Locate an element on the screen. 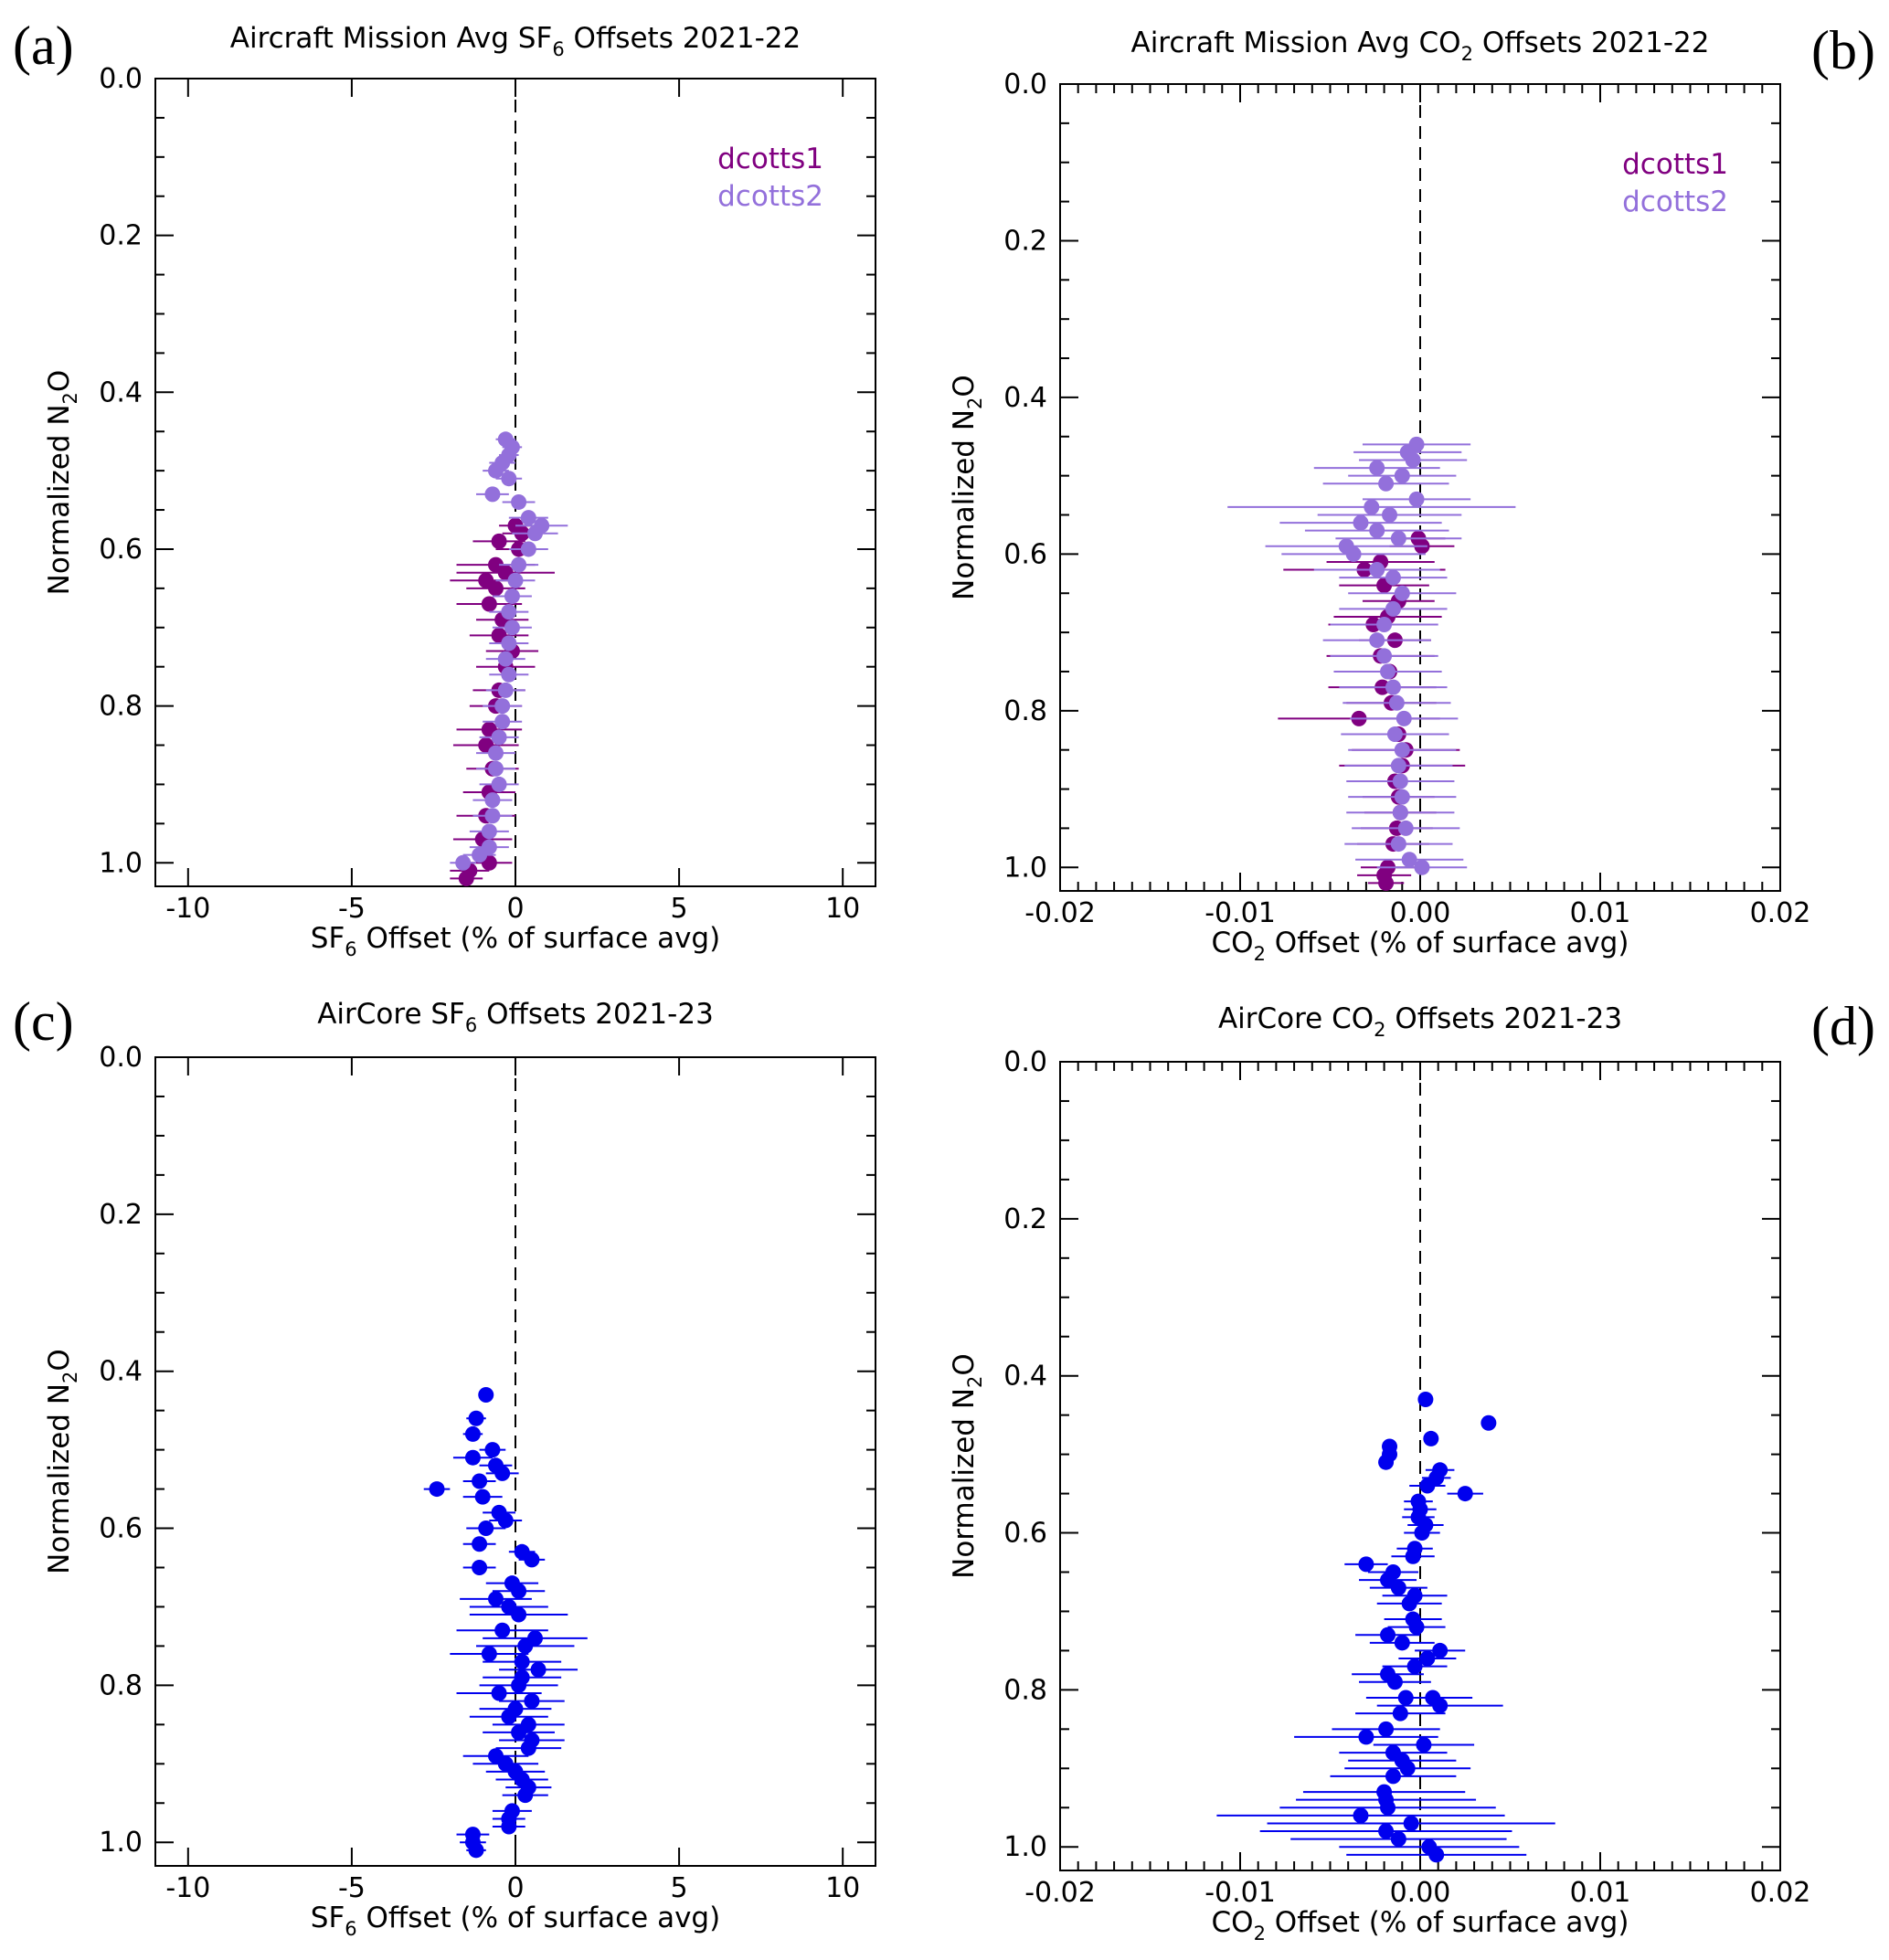 Image resolution: width=1889 pixels, height=1960 pixels. x-tick-label: 10 is located at coordinates (842, 1888).